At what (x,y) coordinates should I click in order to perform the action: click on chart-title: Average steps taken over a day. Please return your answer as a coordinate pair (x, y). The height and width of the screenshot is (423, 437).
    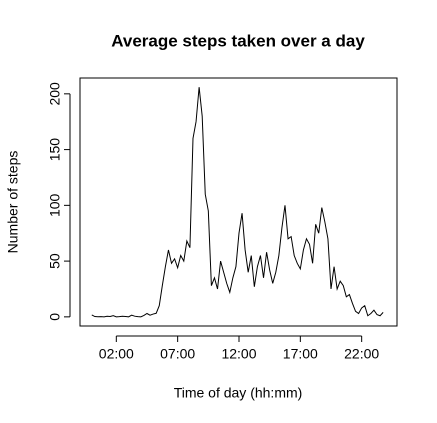
    Looking at the image, I should click on (238, 40).